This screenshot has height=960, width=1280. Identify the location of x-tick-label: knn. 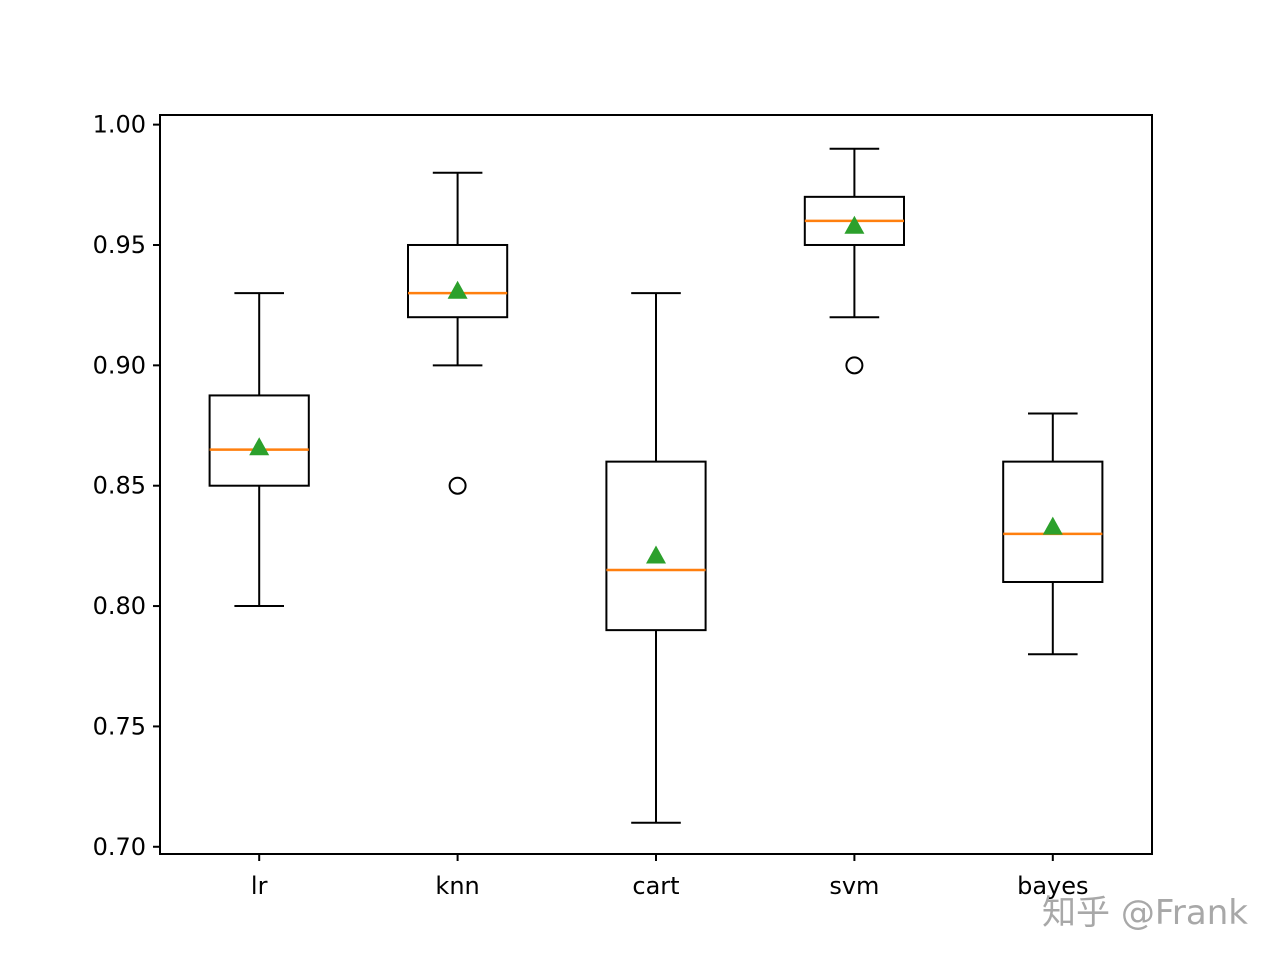
(457, 886).